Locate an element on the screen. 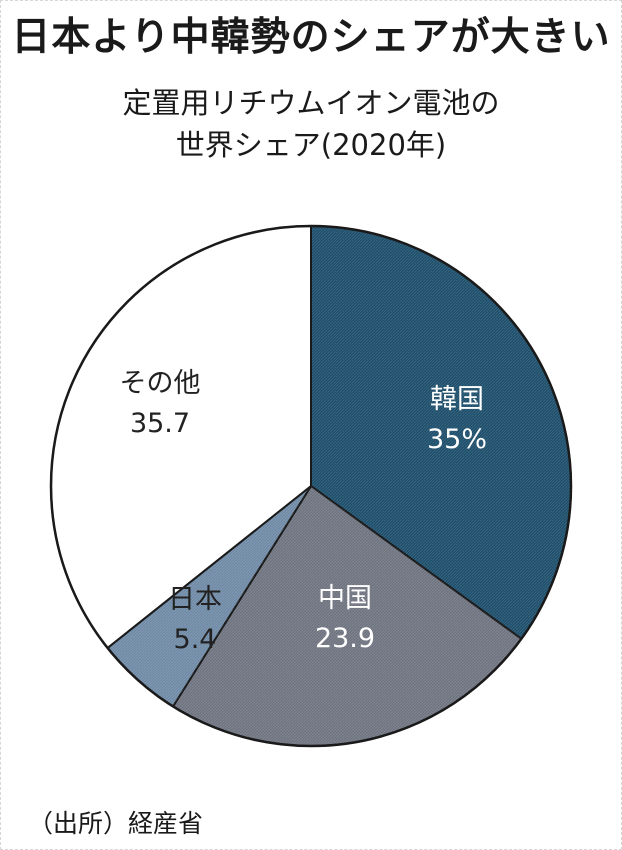 Image resolution: width=622 pixels, height=850 pixels. slice-label-3: 日本 is located at coordinates (195, 599).